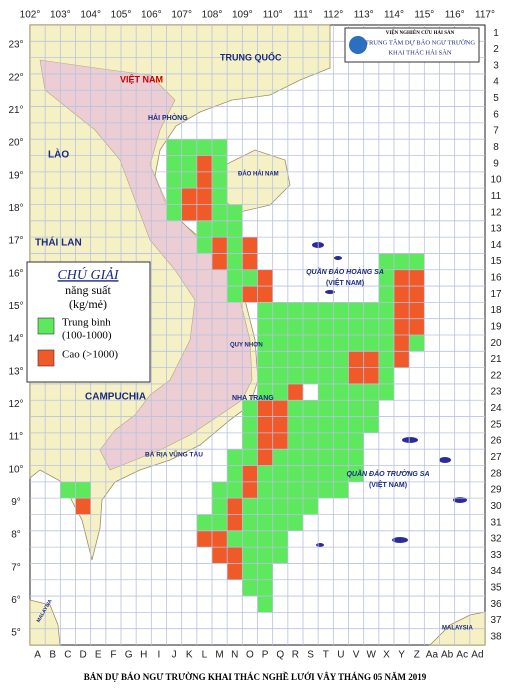 The width and height of the screenshot is (510, 692). What do you see at coordinates (15, 404) in the screenshot?
I see `latitude-label: 12°` at bounding box center [15, 404].